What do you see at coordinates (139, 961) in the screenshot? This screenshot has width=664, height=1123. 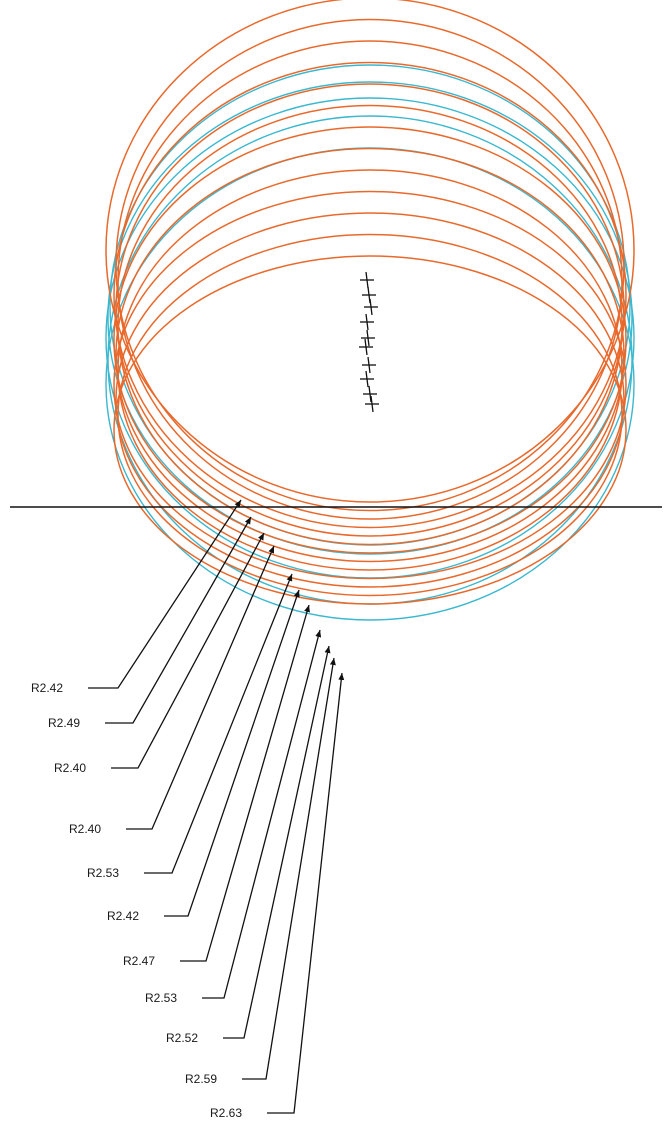 I see `radius-label: R2.47` at bounding box center [139, 961].